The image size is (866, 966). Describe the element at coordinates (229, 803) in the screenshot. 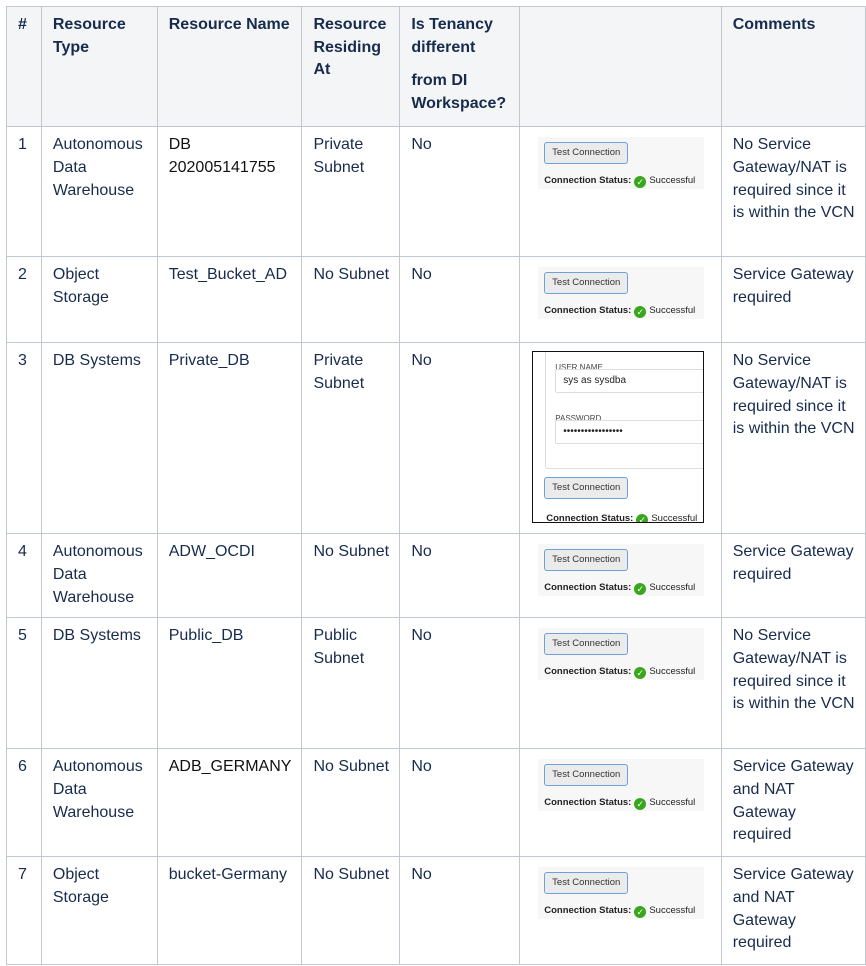

I see `resource-name: ADB_GERMANY` at that location.